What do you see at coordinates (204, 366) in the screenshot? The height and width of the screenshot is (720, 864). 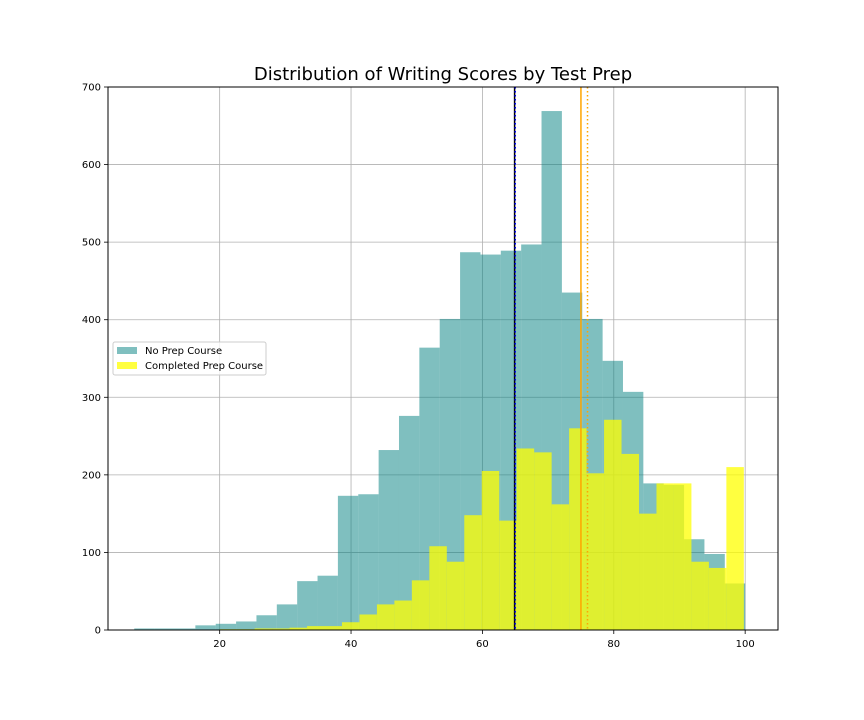 I see `legend-label: Completed Prep Course` at bounding box center [204, 366].